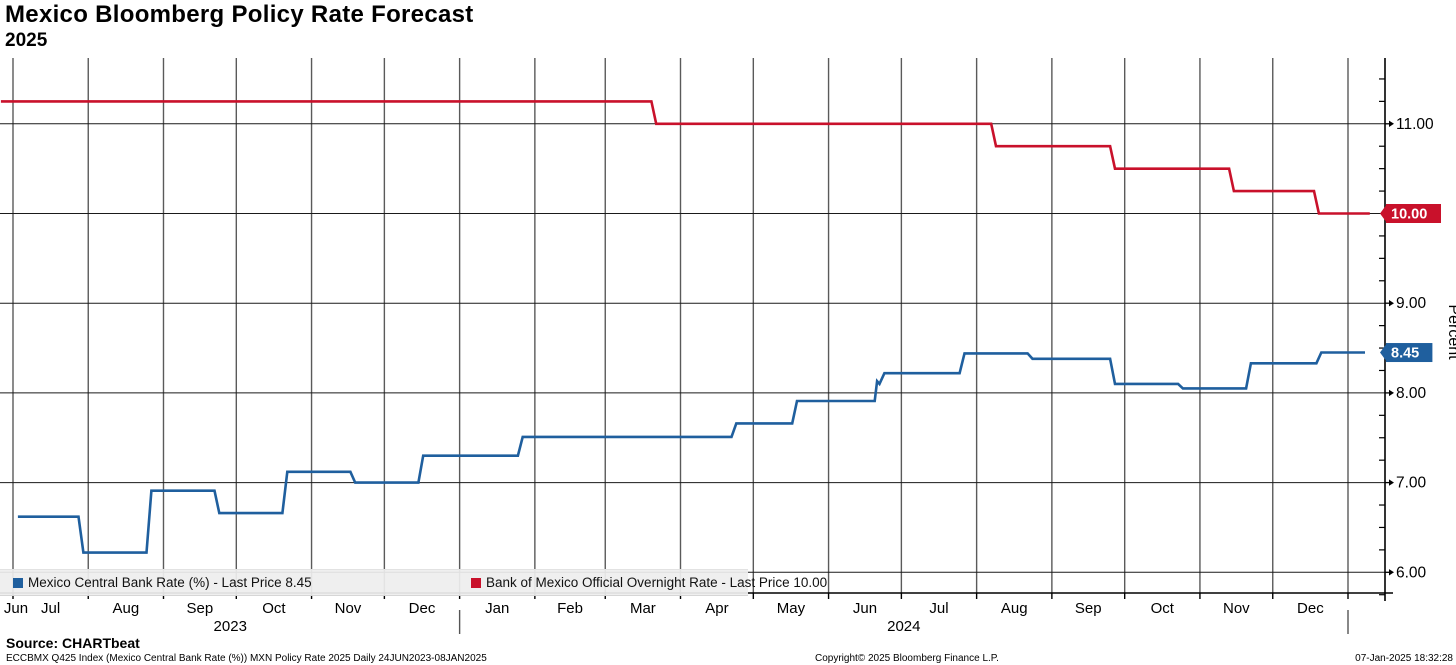 This screenshot has height=665, width=1456. Describe the element at coordinates (1405, 354) in the screenshot. I see `last-price-tag-value: 8.45` at that location.